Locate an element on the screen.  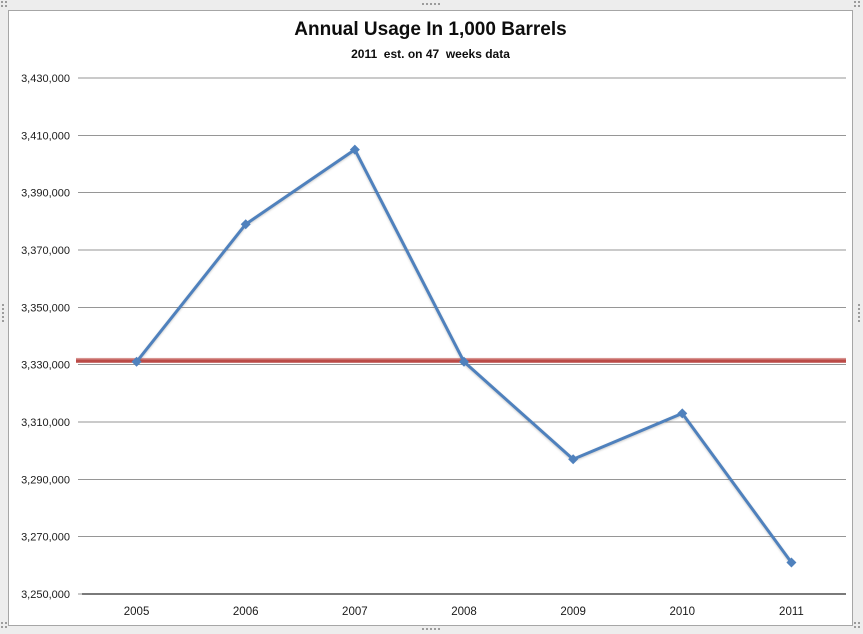
y-axis-label: 3,390,000 is located at coordinates (45, 194).